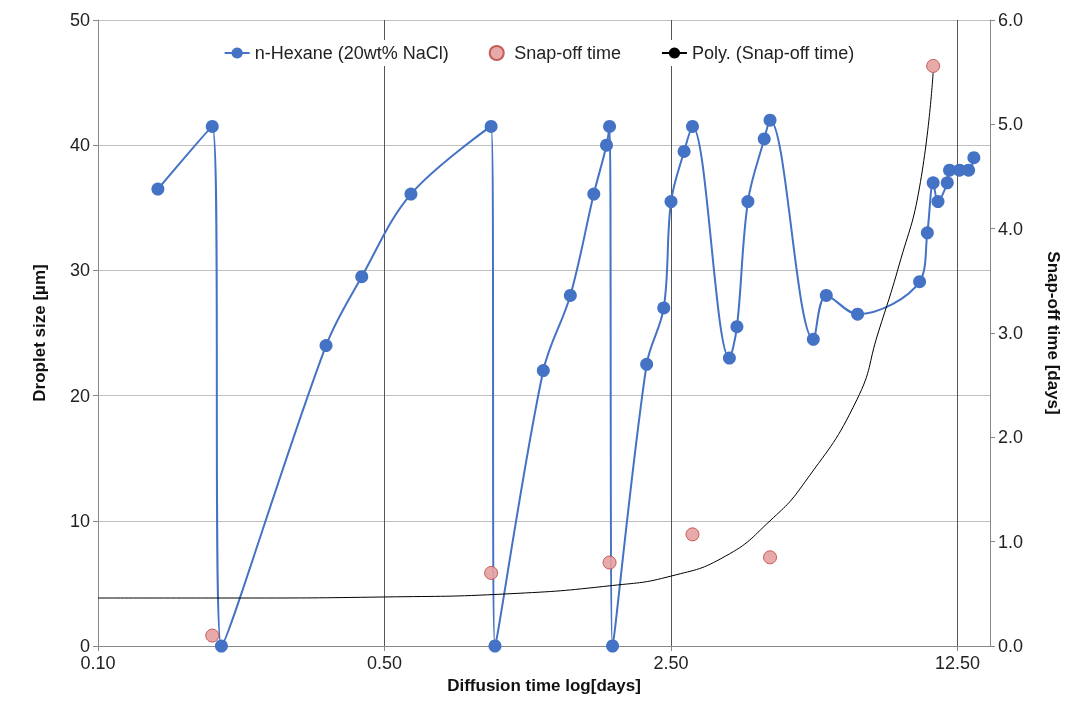 This screenshot has height=713, width=1078. Describe the element at coordinates (98, 663) in the screenshot. I see `x-tick-label: 0.10` at that location.